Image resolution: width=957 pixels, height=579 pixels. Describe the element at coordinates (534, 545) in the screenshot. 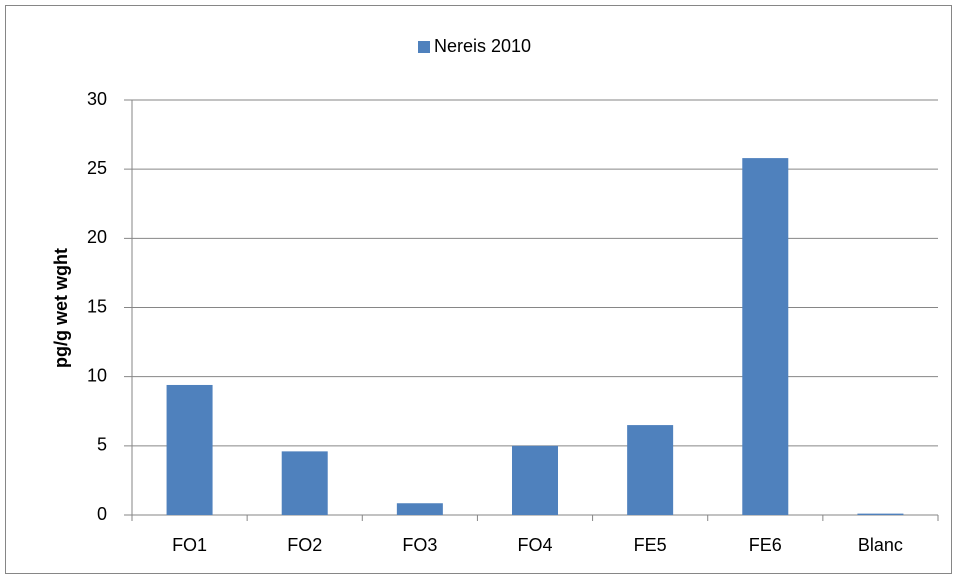

I see `x-tick-label: FO4` at that location.